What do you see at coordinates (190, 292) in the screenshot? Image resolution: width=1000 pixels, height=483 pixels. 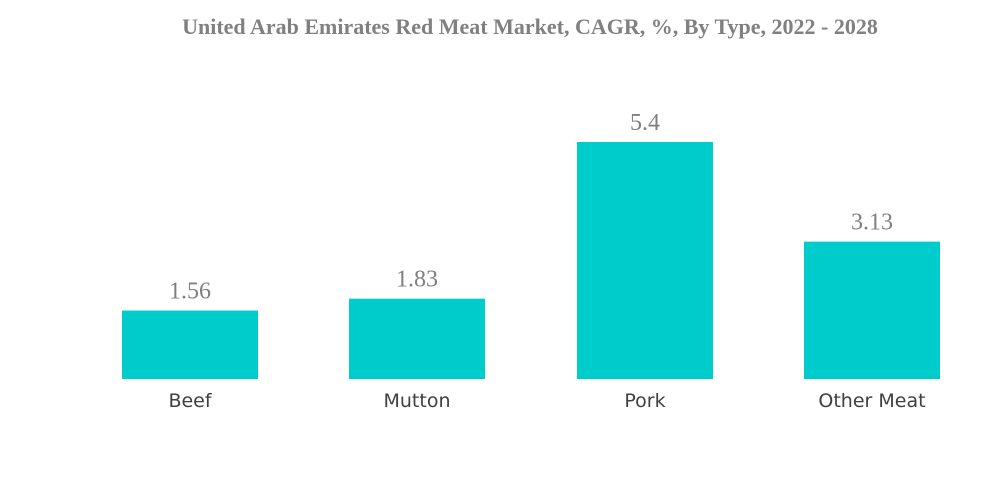 I see `value-label: 1.56` at bounding box center [190, 292].